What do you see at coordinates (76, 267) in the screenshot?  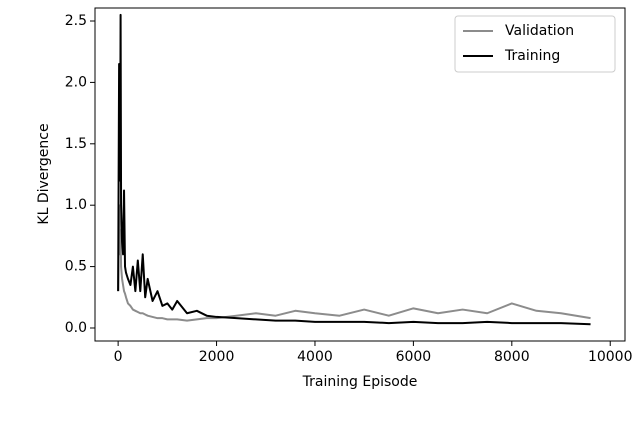 I see `y-tick-label: 0.5` at bounding box center [76, 267].